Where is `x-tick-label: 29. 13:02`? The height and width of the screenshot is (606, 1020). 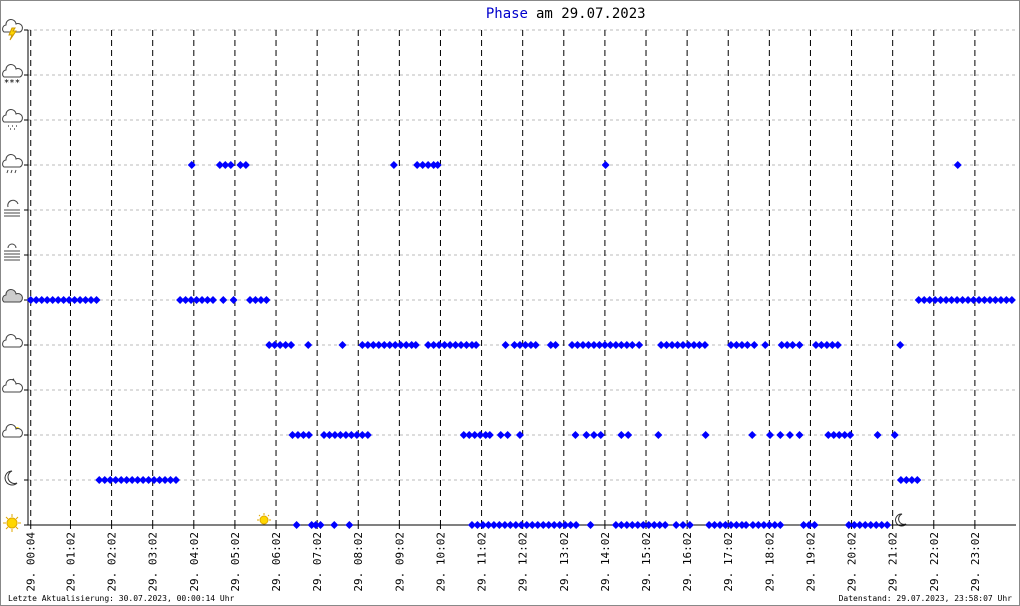 x-tick-label: 29. 13:02 is located at coordinates (564, 562).